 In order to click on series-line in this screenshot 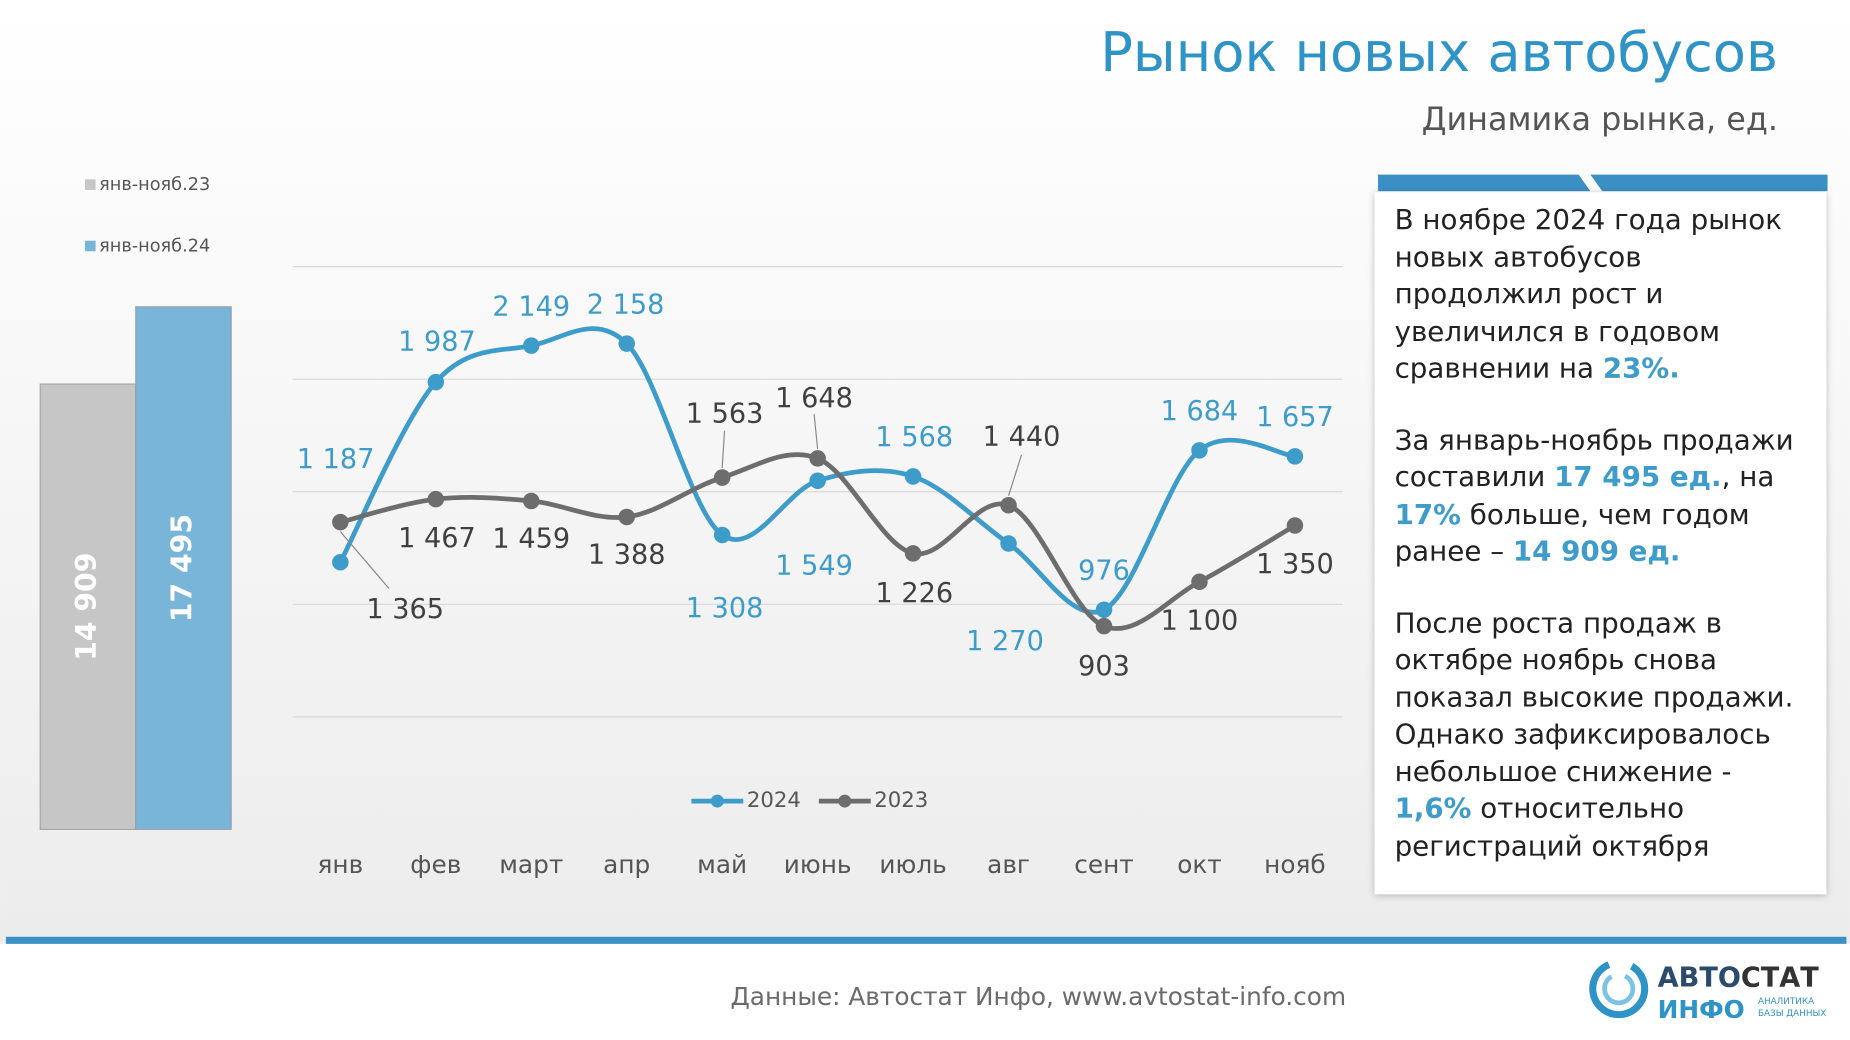, I will do `click(817, 470)`.